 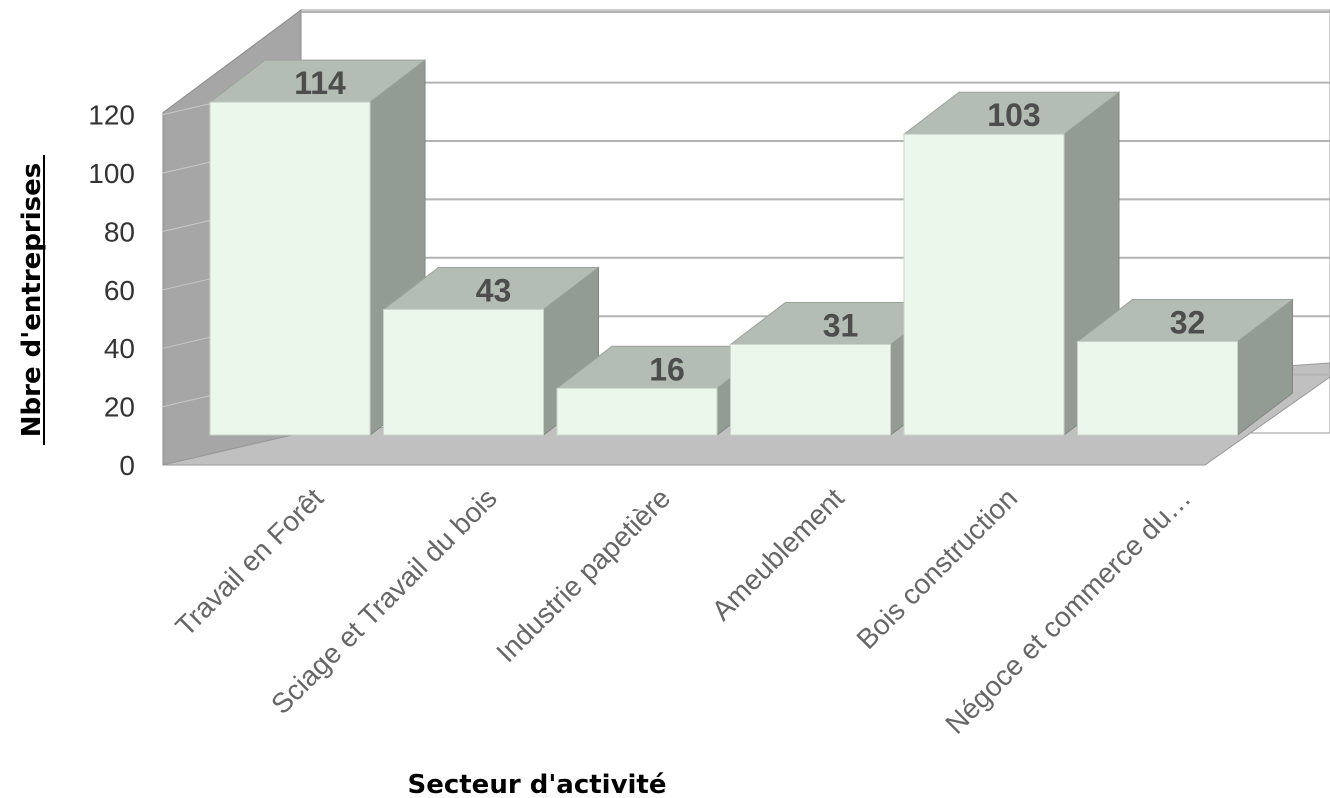 What do you see at coordinates (320, 83) in the screenshot?
I see `data-label: 114` at bounding box center [320, 83].